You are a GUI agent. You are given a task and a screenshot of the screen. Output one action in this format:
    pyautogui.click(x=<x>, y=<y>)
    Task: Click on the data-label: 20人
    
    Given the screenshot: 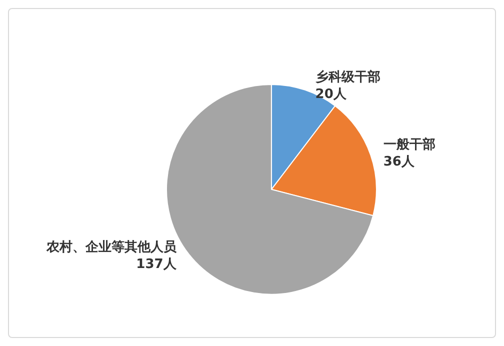 What is the action you would take?
    pyautogui.click(x=331, y=94)
    